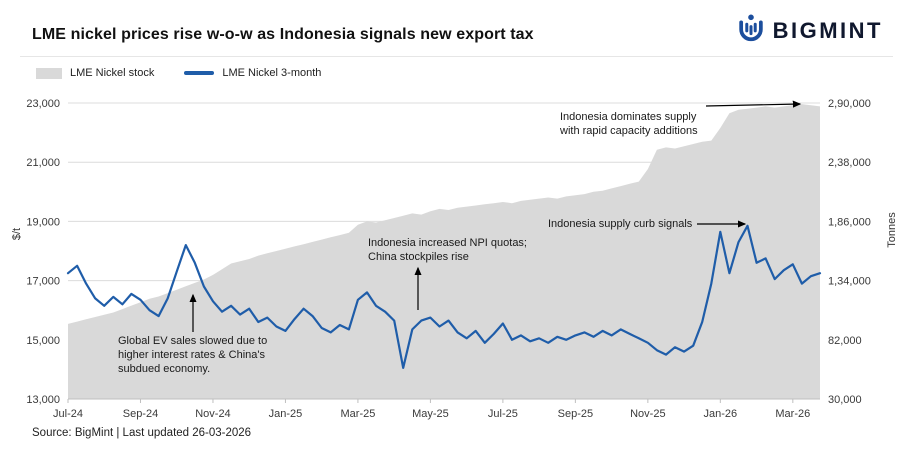  What do you see at coordinates (647, 414) in the screenshot?
I see `x-axis-tick-label: Nov-25` at bounding box center [647, 414].